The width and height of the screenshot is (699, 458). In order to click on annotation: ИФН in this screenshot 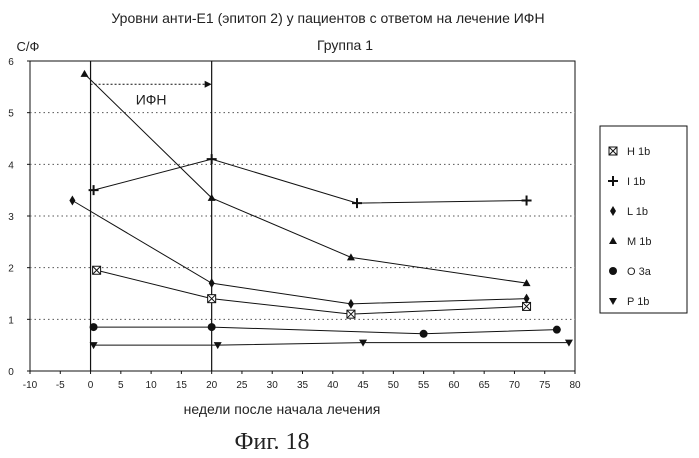, I will do `click(151, 94)`.